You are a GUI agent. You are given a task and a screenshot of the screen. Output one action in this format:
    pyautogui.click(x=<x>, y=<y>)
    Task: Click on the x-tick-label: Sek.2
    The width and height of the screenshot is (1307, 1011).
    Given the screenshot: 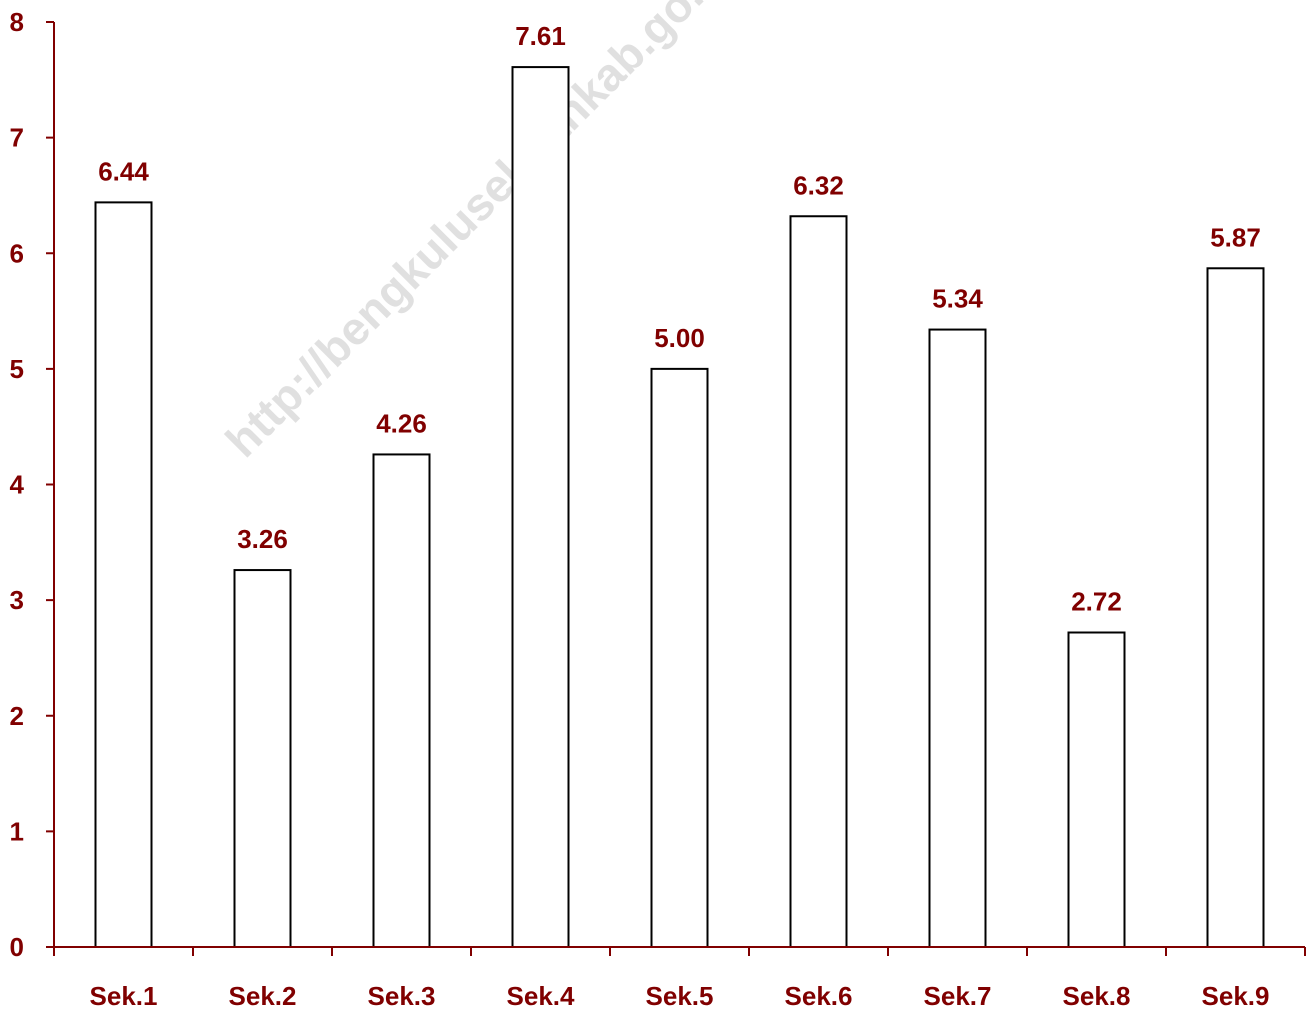 What is the action you would take?
    pyautogui.click(x=263, y=996)
    